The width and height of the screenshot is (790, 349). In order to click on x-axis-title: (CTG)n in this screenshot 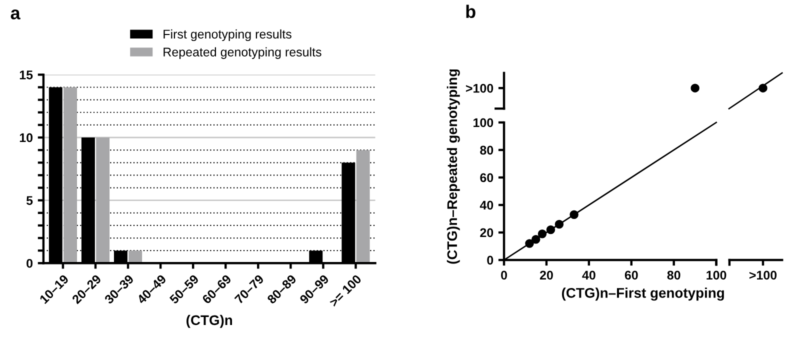, I will do `click(209, 321)`.